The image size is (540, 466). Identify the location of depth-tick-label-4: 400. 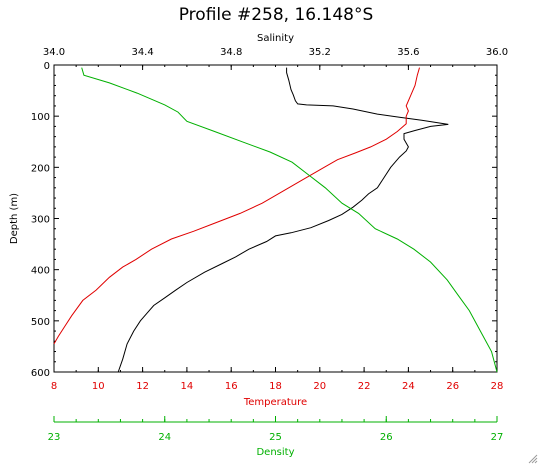
(40, 271).